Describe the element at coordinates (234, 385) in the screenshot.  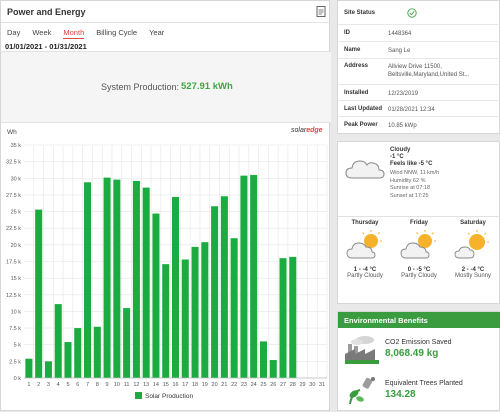
I see `x-tick-label: 22` at that location.